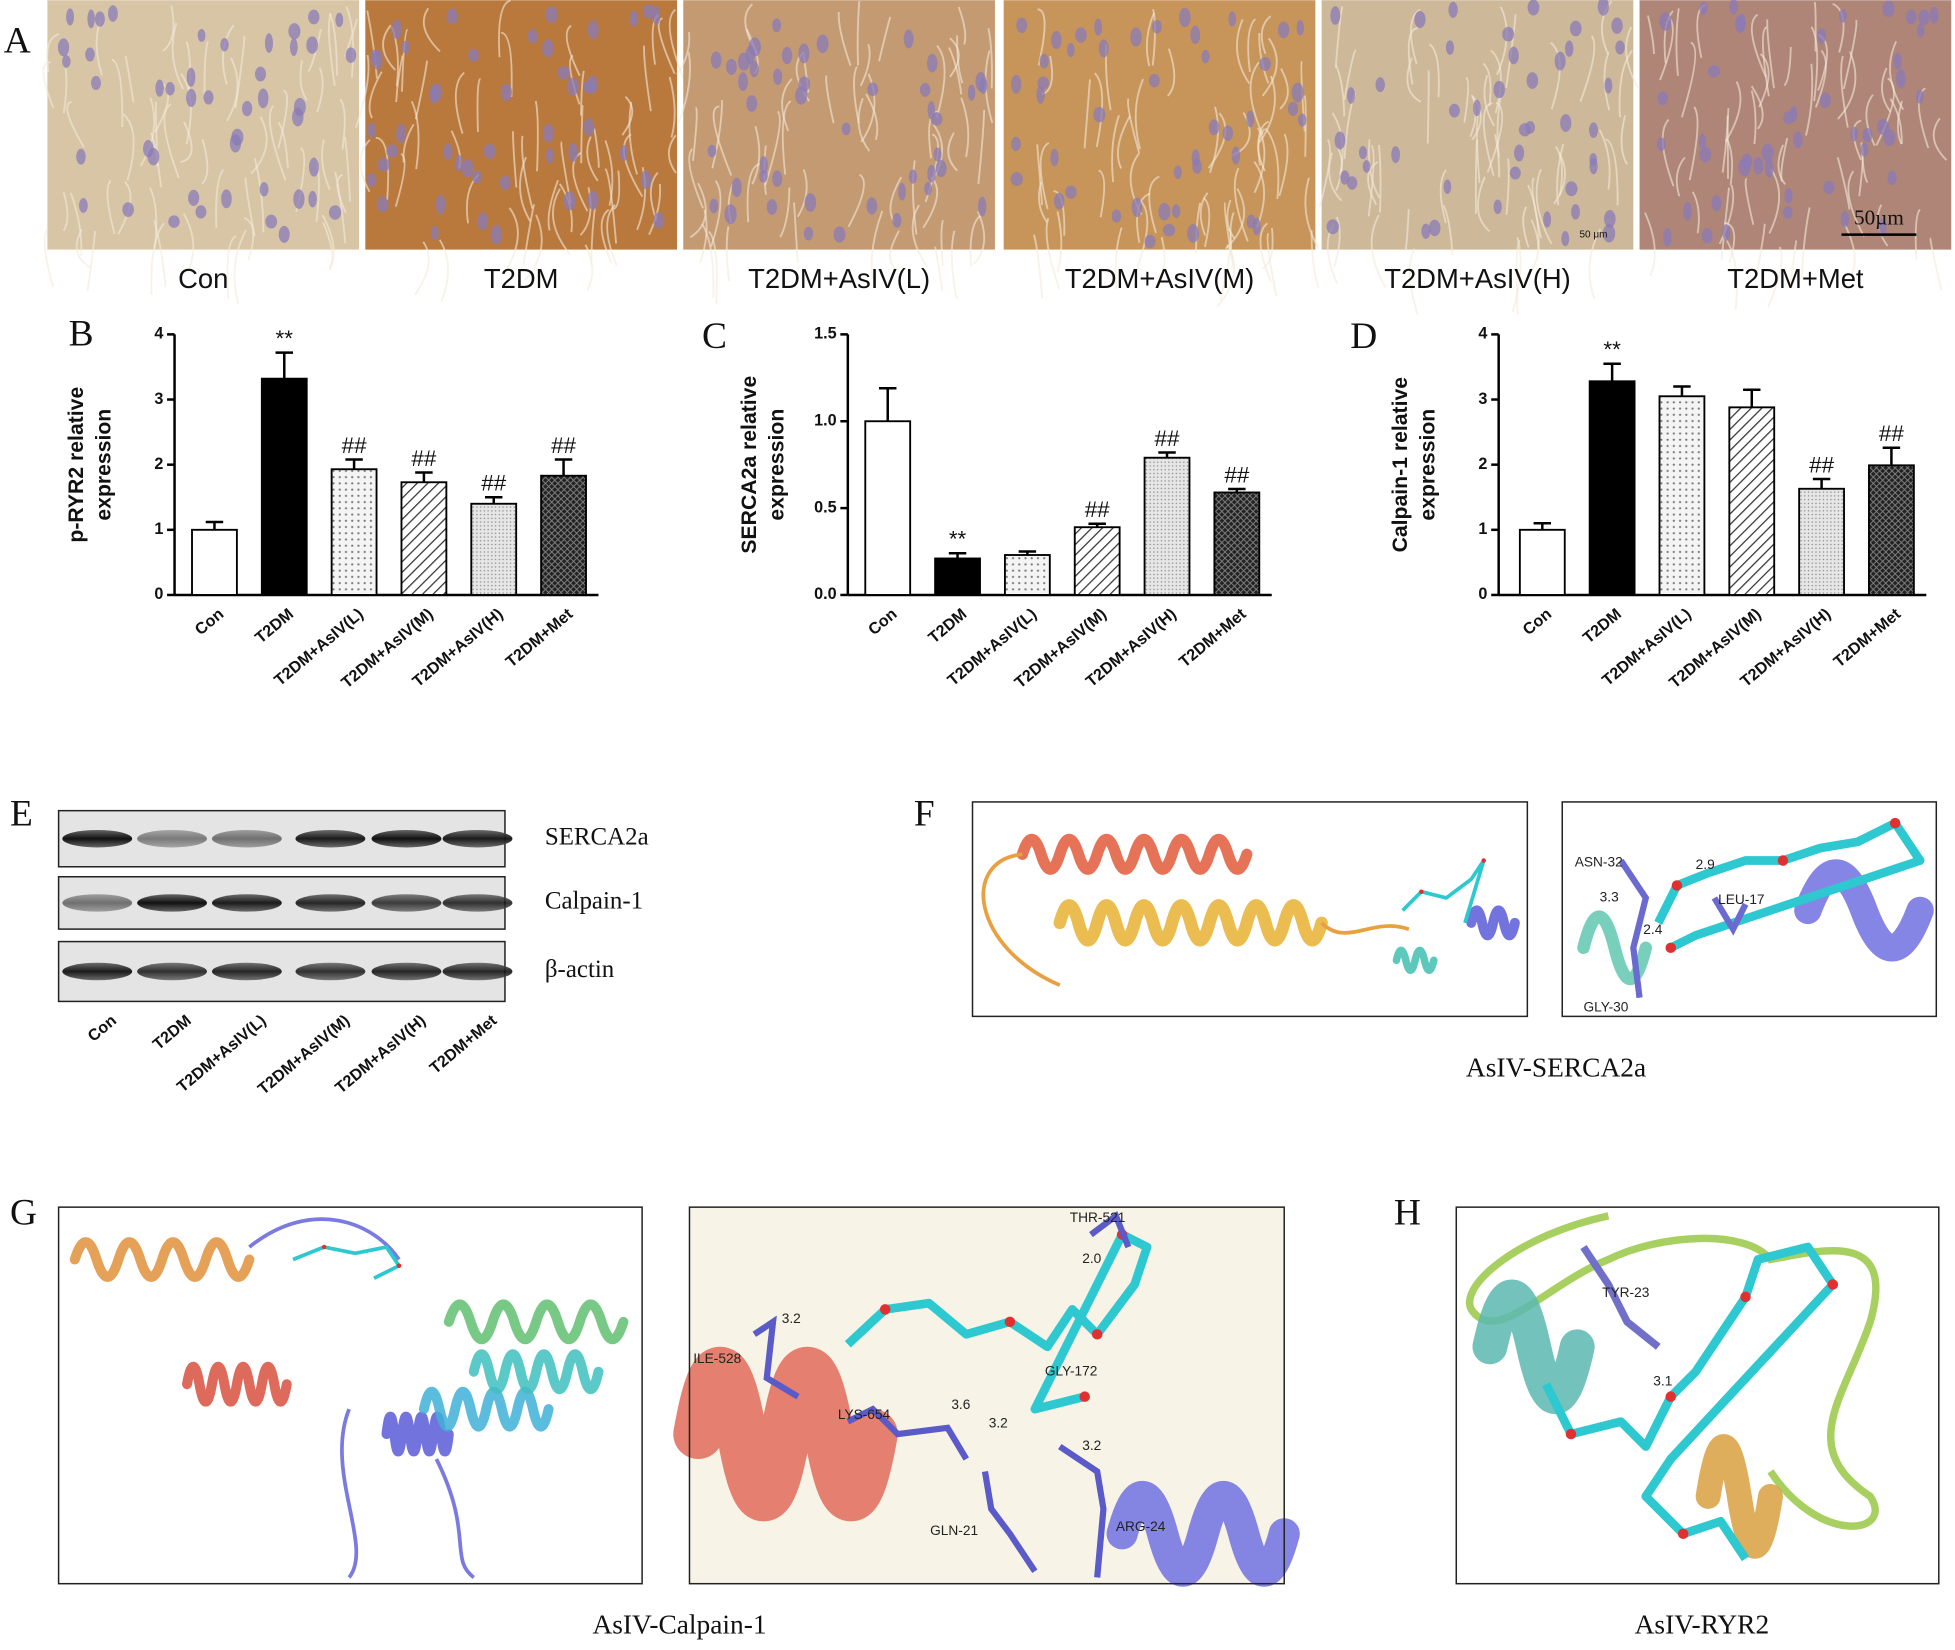 The width and height of the screenshot is (1955, 1650). I want to click on ligand, so click(1690, 1402).